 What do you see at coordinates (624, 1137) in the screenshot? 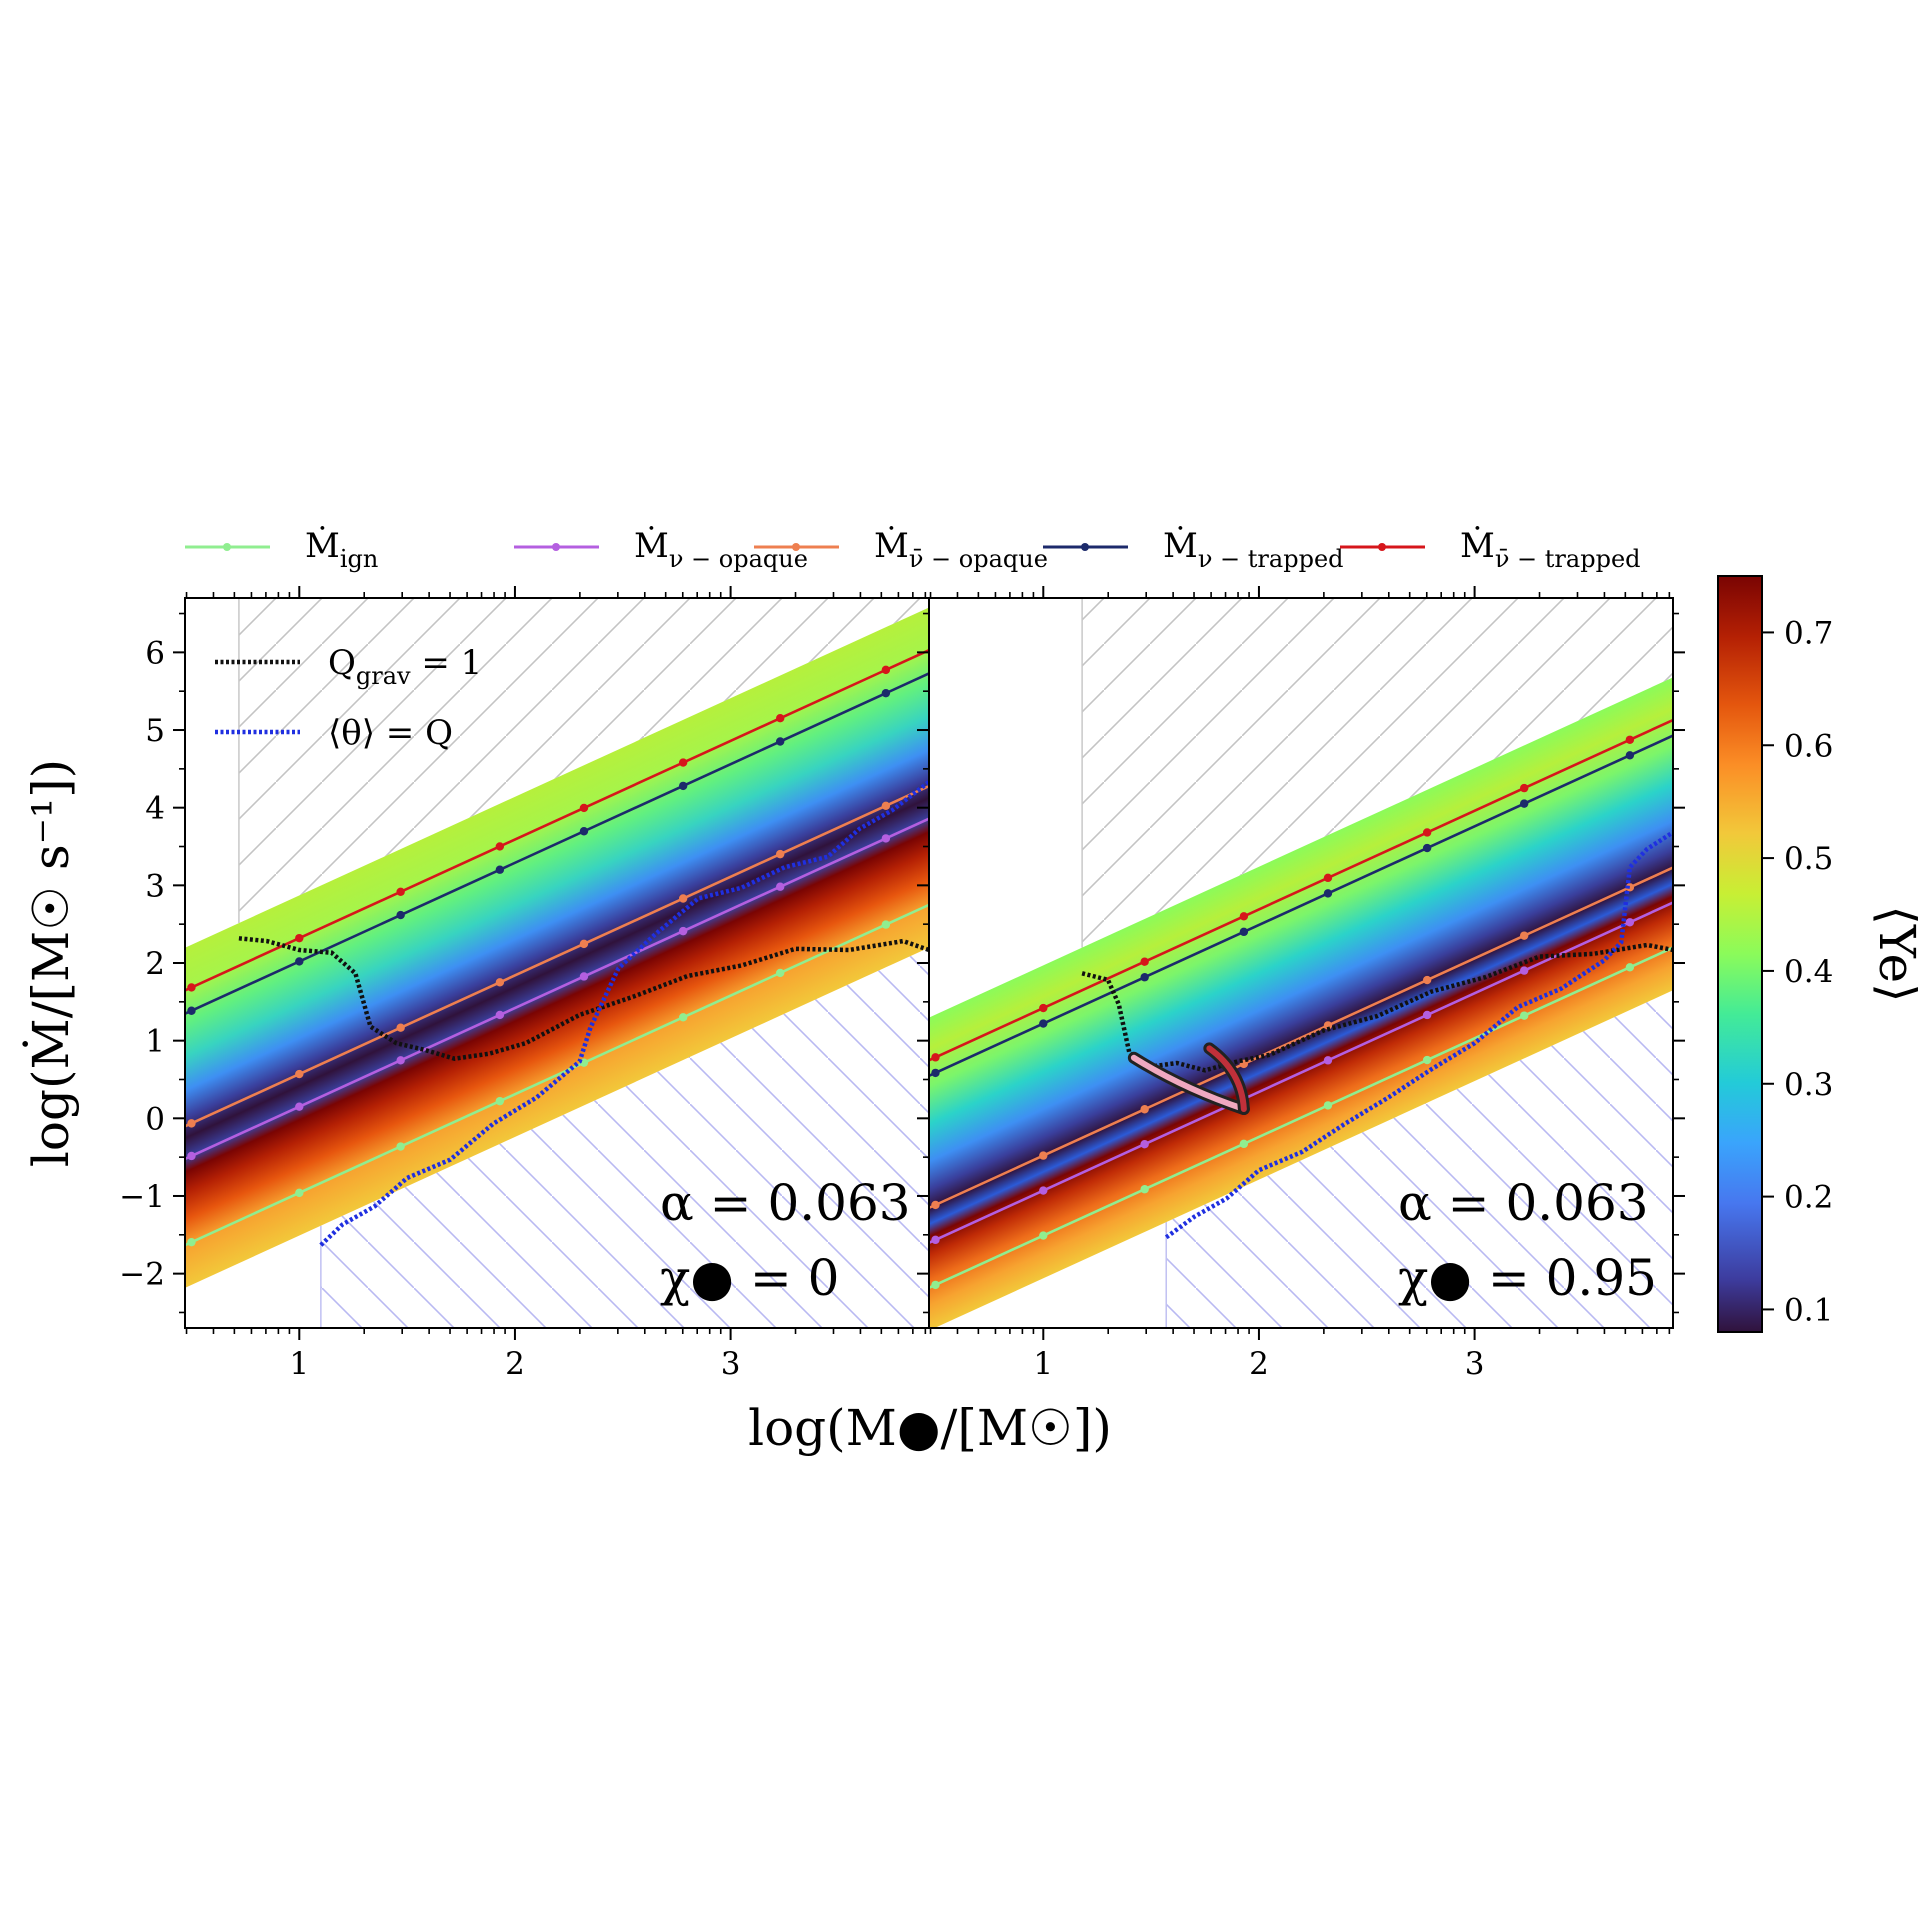
I see `hatched-region-lower` at bounding box center [624, 1137].